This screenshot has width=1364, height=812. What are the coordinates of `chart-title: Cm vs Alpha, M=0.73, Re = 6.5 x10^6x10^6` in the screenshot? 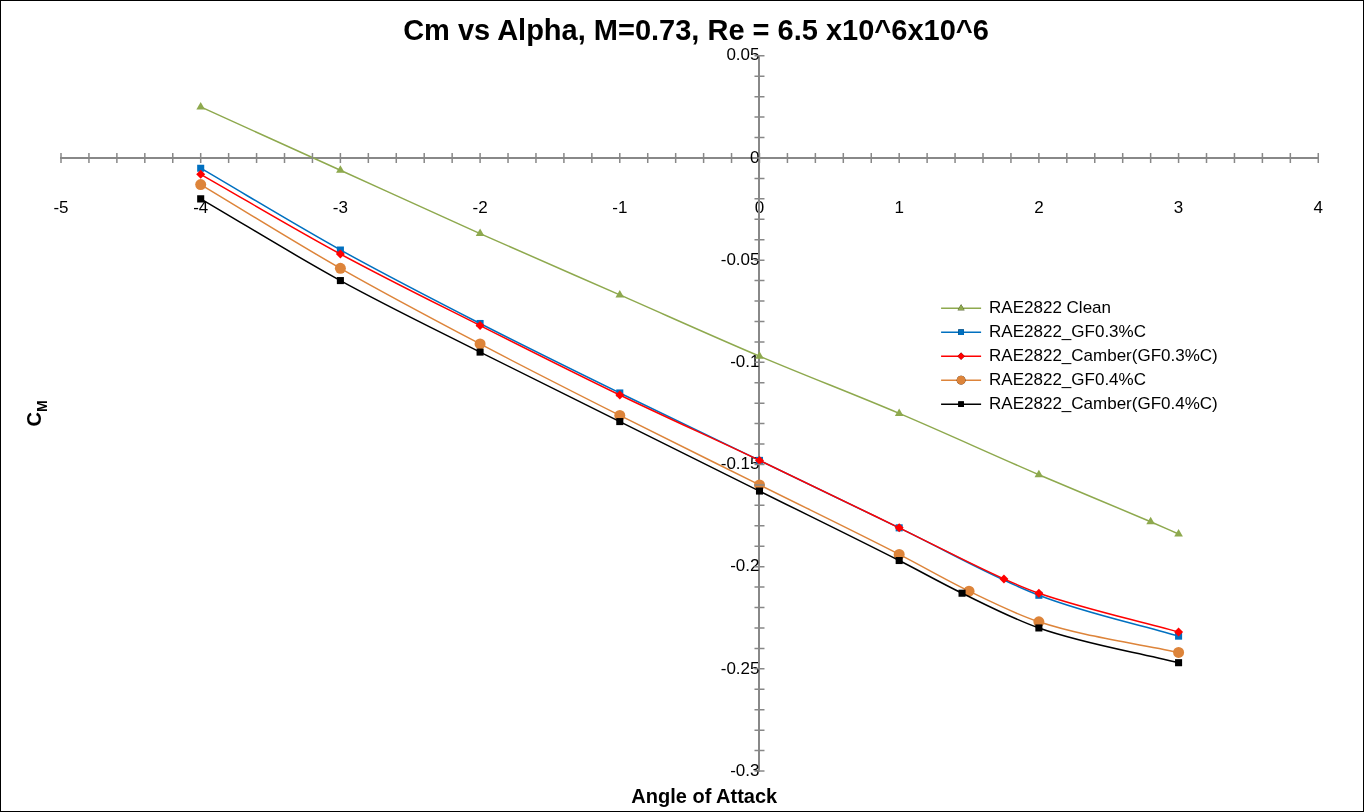 It's located at (696, 30).